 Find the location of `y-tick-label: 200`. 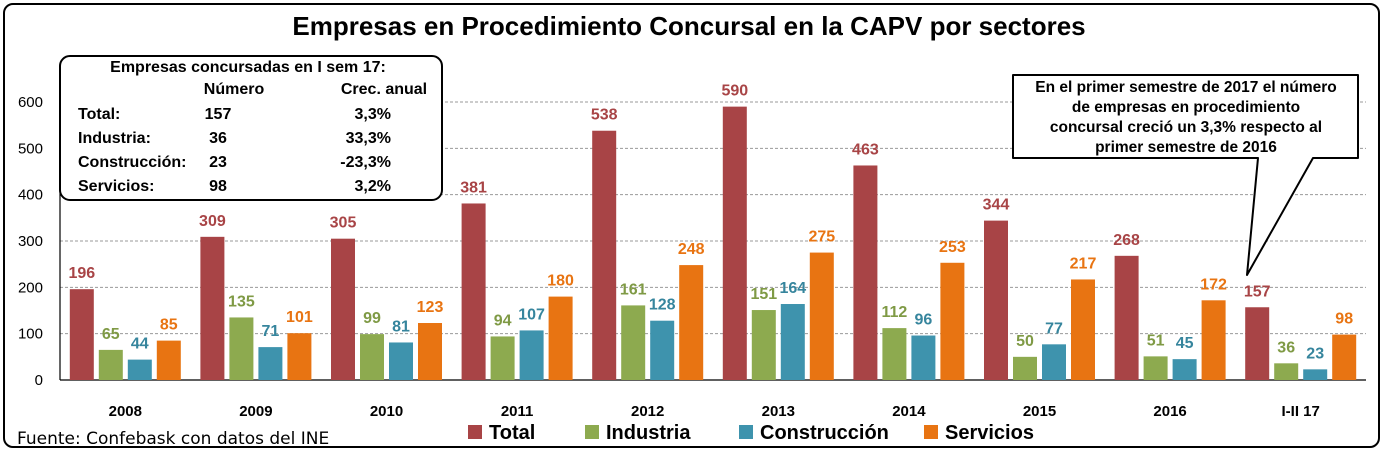

y-tick-label: 200 is located at coordinates (30, 287).